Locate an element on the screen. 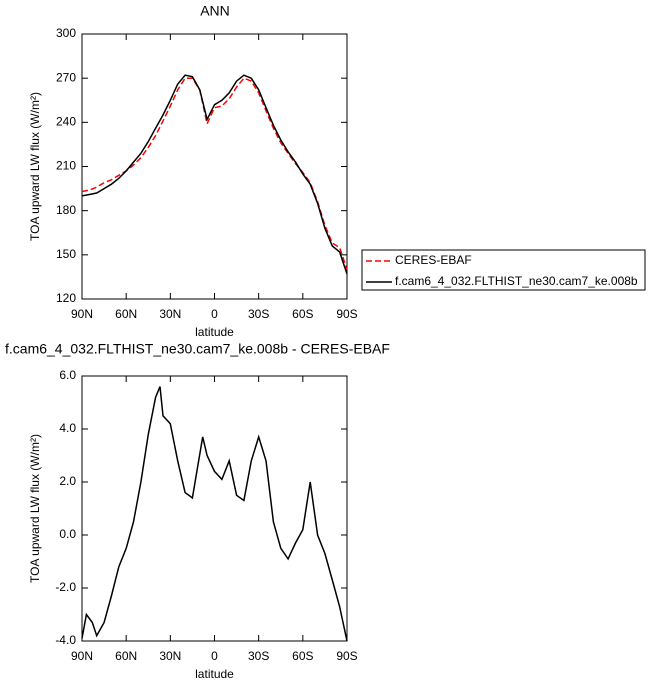 The image size is (648, 690). y-tick-label: -4.0 is located at coordinates (65, 640).